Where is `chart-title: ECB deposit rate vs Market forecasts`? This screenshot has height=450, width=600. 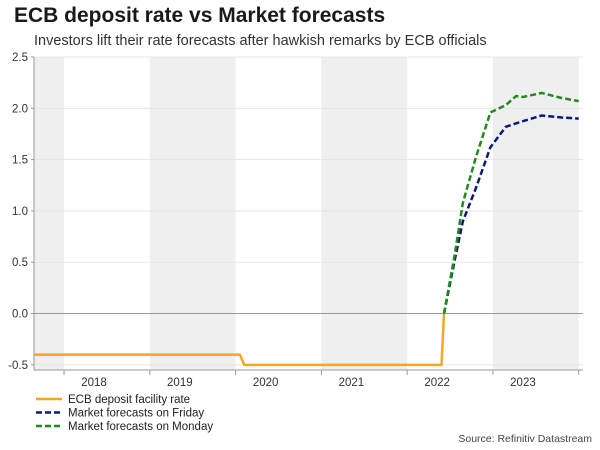
chart-title: ECB deposit rate vs Market forecasts is located at coordinates (200, 15).